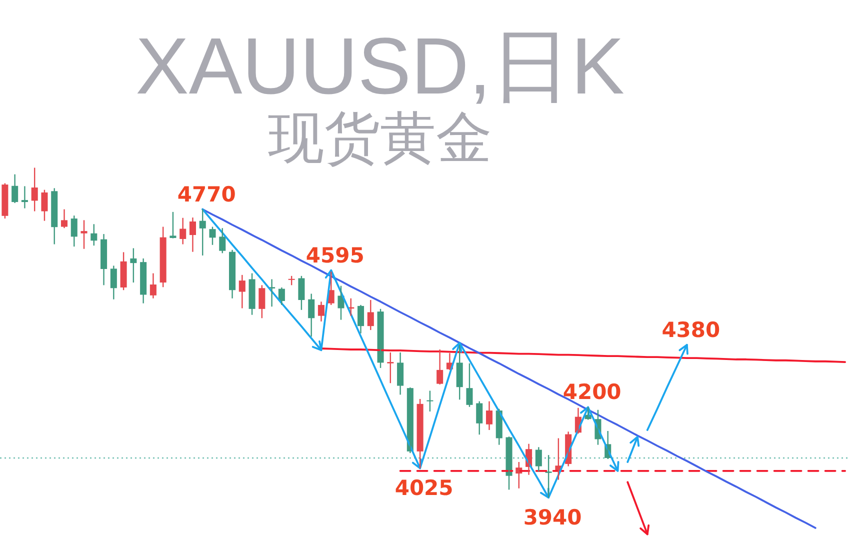 The image size is (850, 551). Describe the element at coordinates (552, 518) in the screenshot. I see `annotation: 3940` at that location.